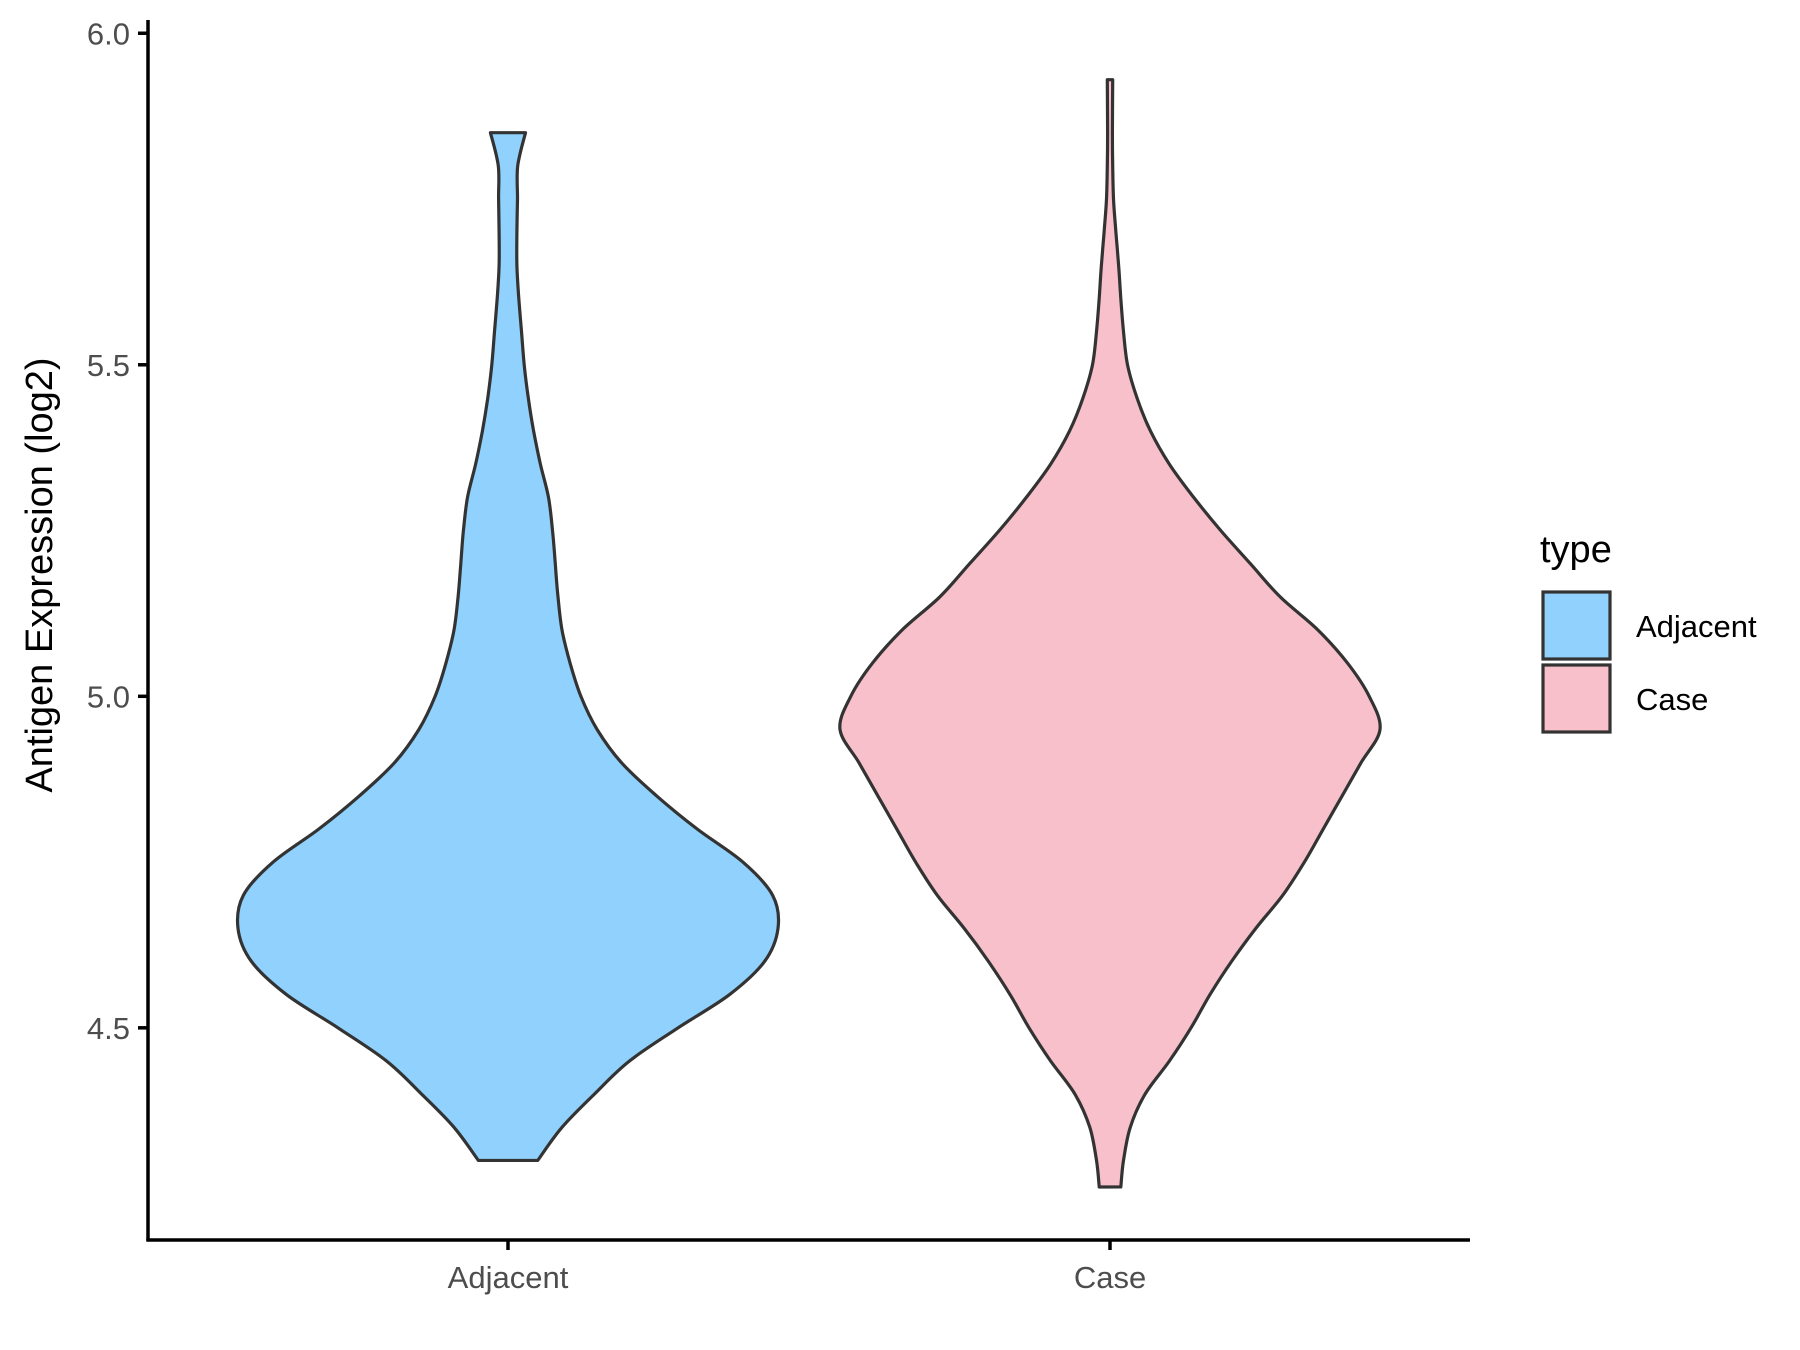 The width and height of the screenshot is (1800, 1350). I want to click on y-tick-label: 4.5, so click(108, 1028).